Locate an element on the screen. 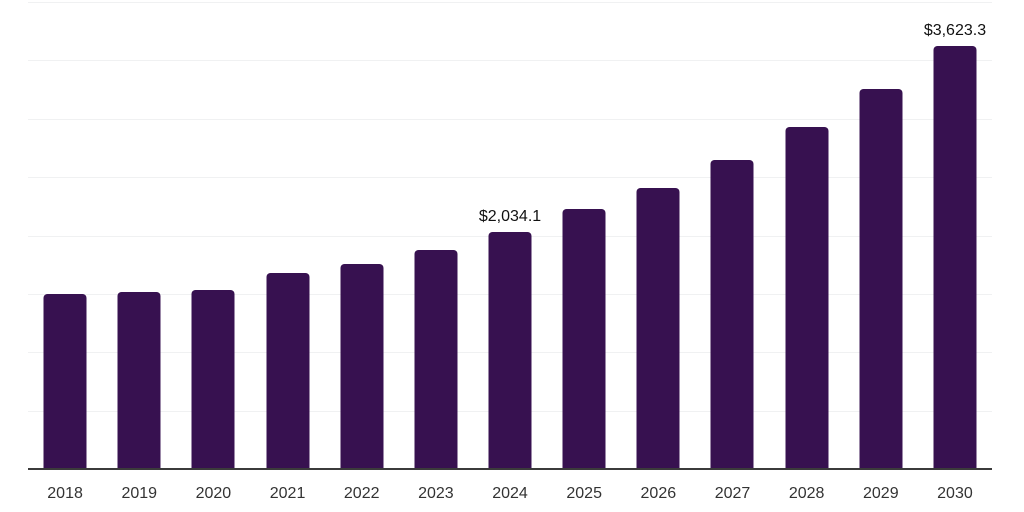  bar-band-2027 is located at coordinates (732, 235).